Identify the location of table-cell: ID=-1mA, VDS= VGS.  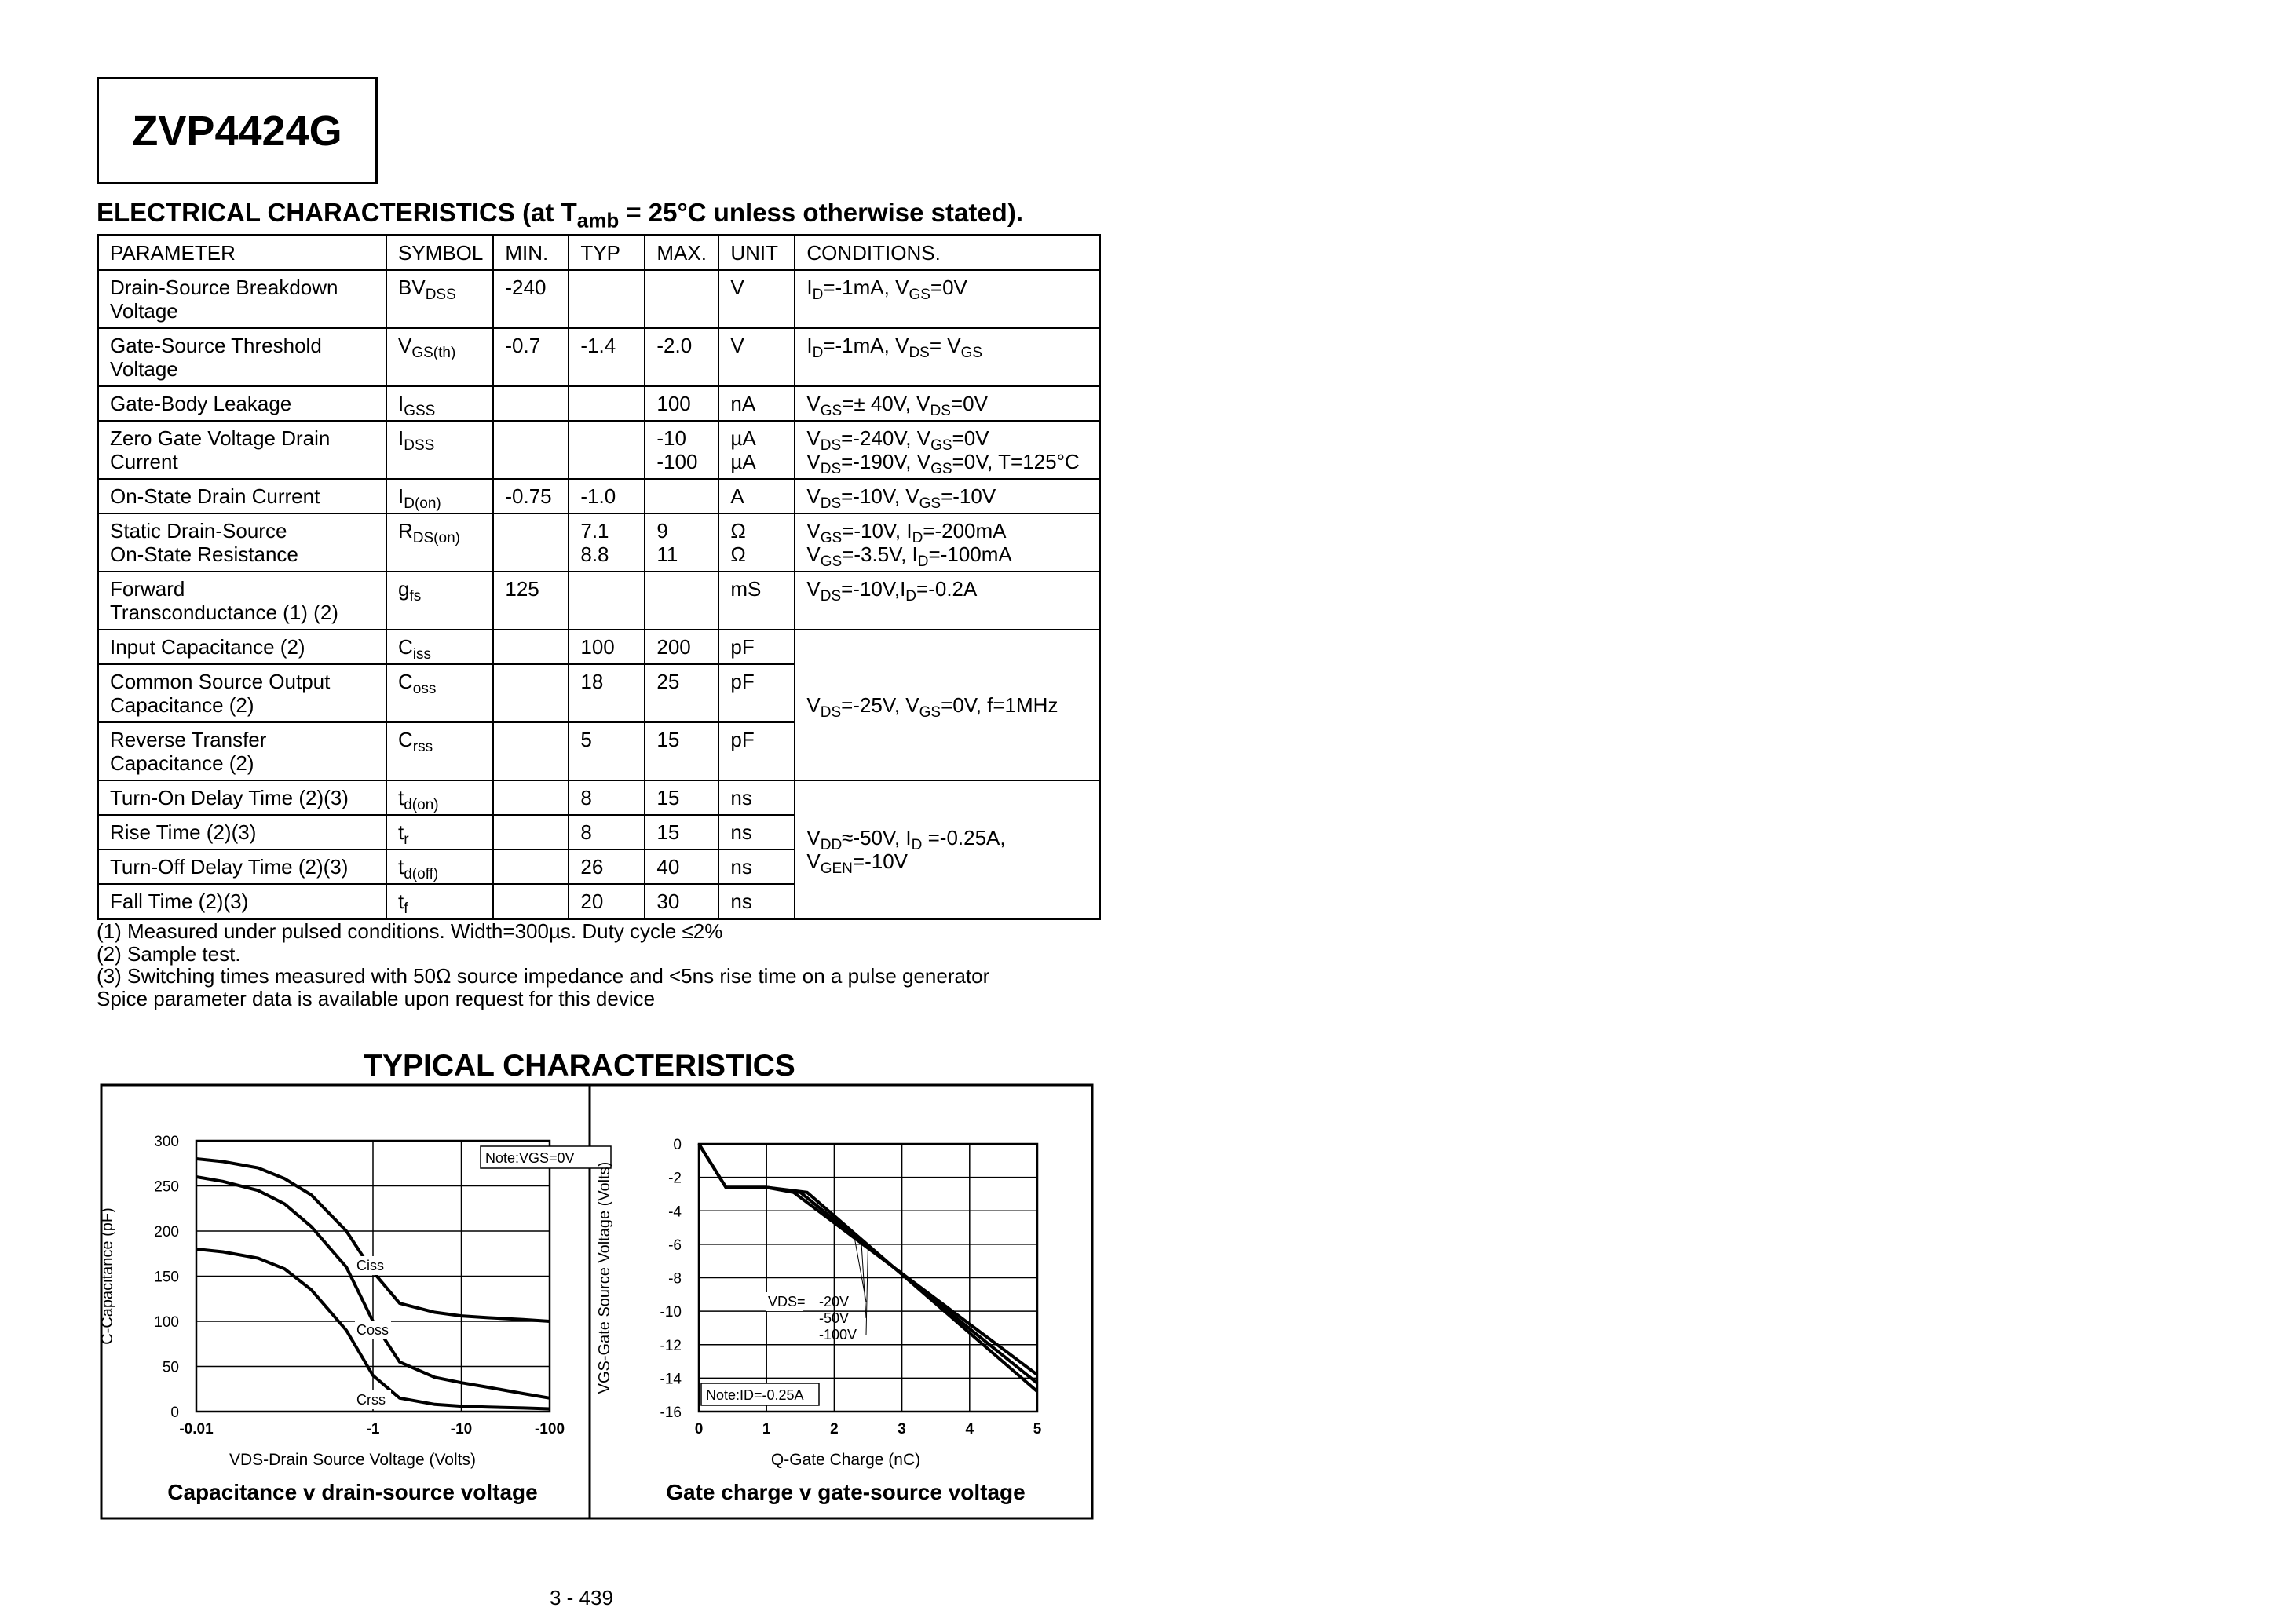
(948, 357).